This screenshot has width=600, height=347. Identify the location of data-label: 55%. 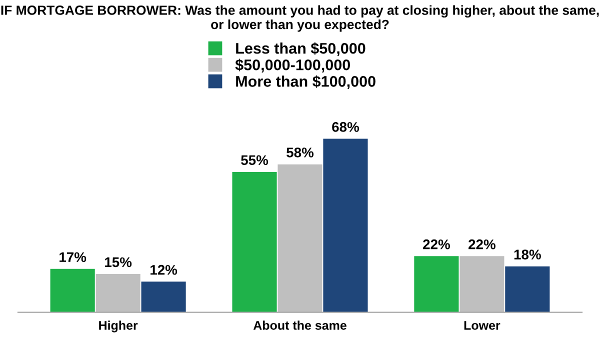
(254, 160).